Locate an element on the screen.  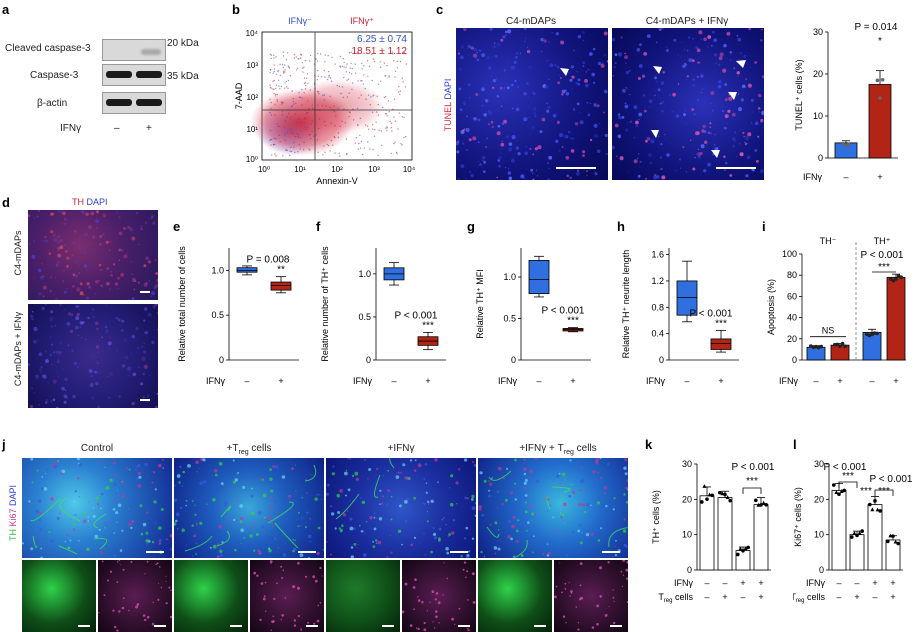
th-dapi-label: DAPI is located at coordinates (97, 202).